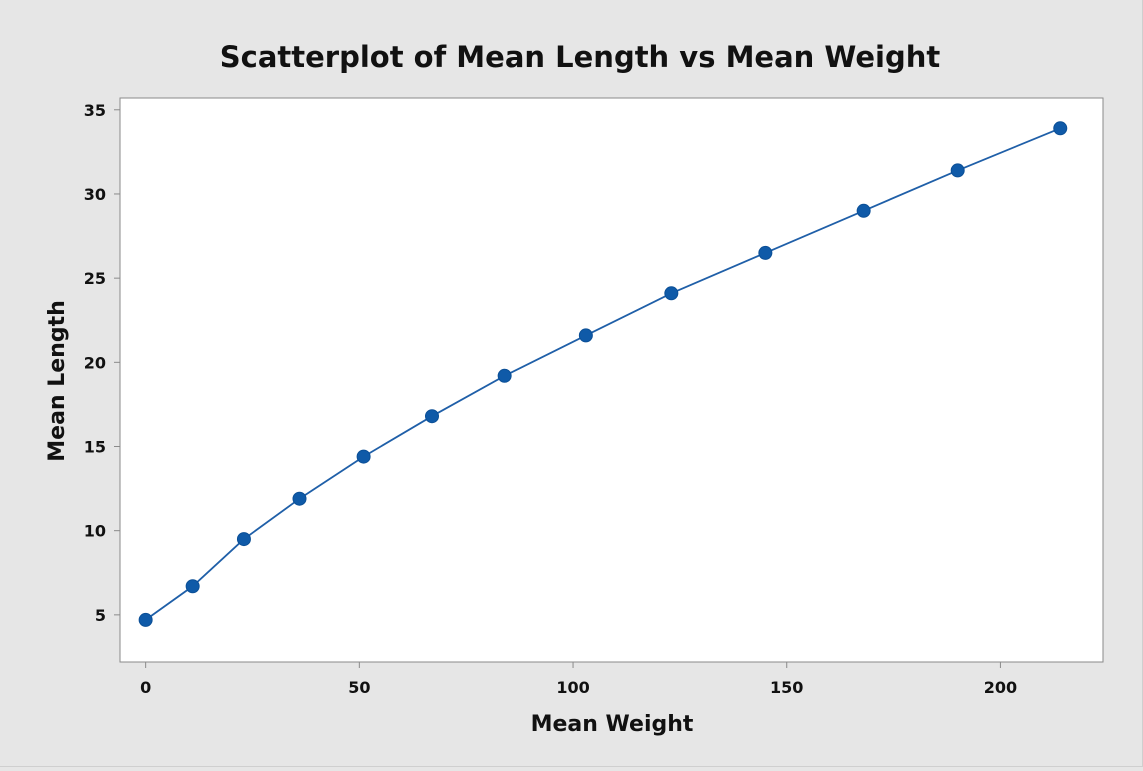  Describe the element at coordinates (100, 615) in the screenshot. I see `y-tick-label: 5` at that location.